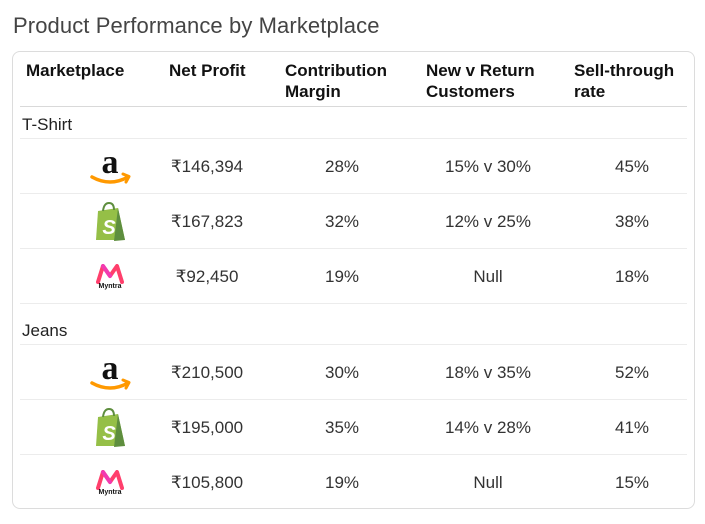  Describe the element at coordinates (488, 166) in the screenshot. I see `cell-new-v-return: 15% v 30%` at that location.